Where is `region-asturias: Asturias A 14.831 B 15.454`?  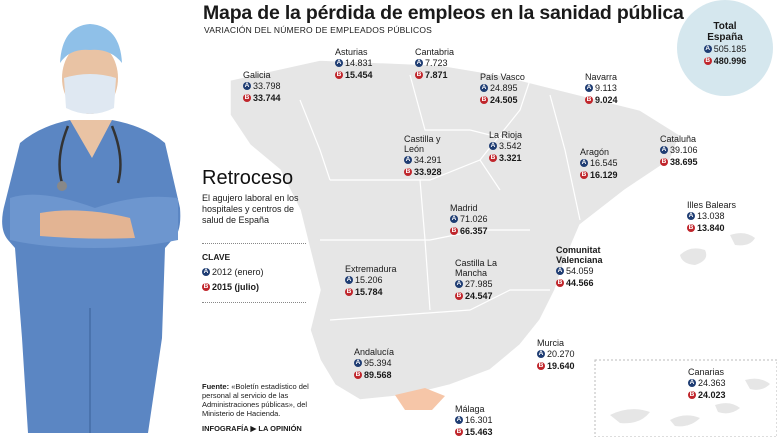
region-asturias: Asturias A 14.831 B 15.454 is located at coordinates (354, 64).